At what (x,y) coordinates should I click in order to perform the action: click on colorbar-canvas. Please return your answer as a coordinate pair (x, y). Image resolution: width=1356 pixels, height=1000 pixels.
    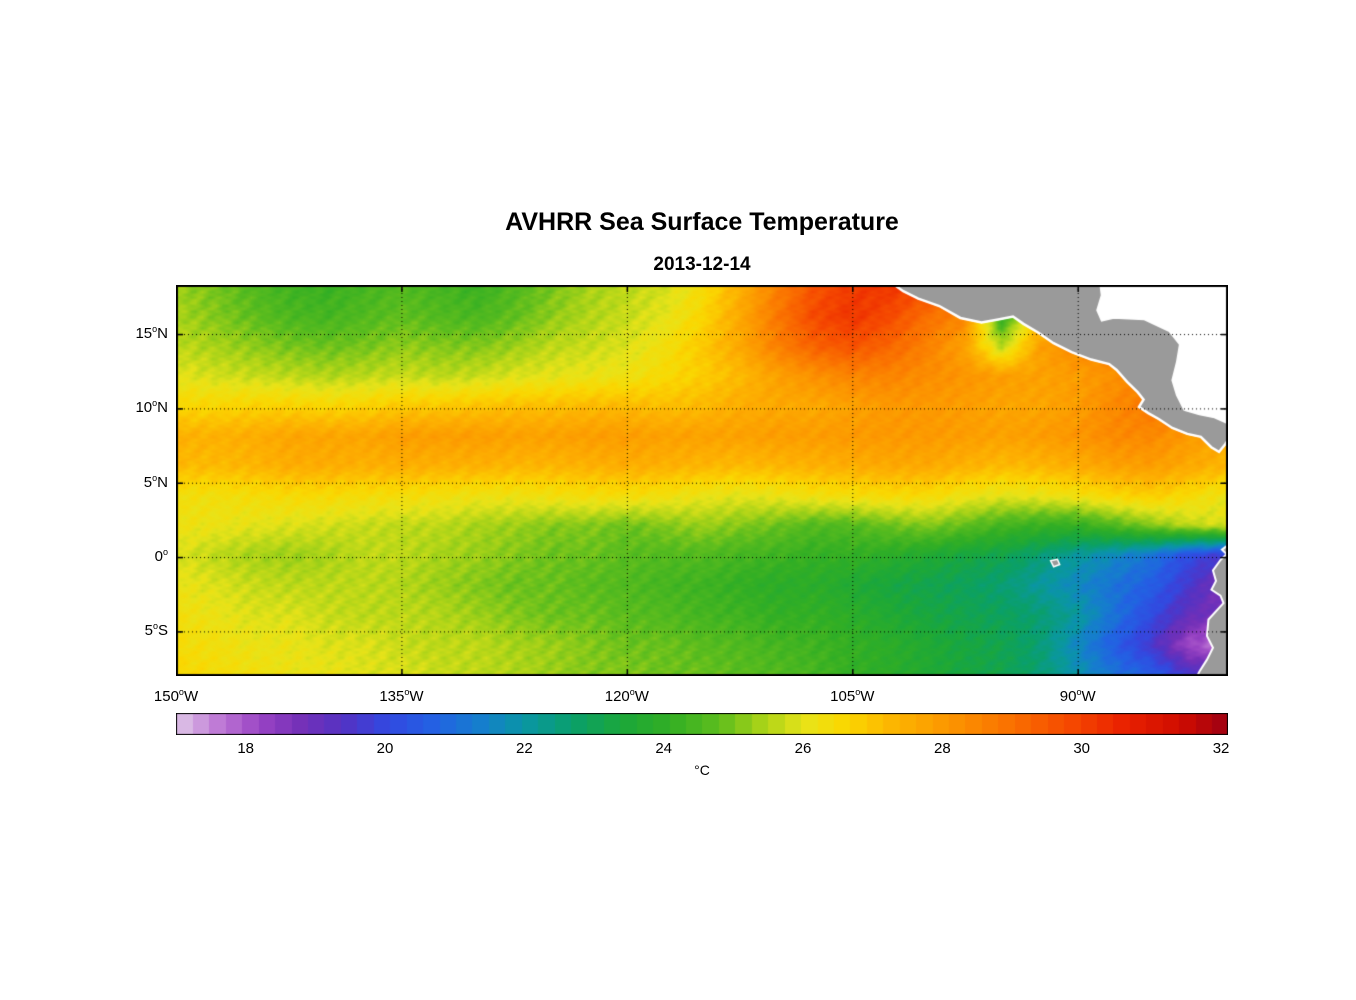
    Looking at the image, I should click on (702, 724).